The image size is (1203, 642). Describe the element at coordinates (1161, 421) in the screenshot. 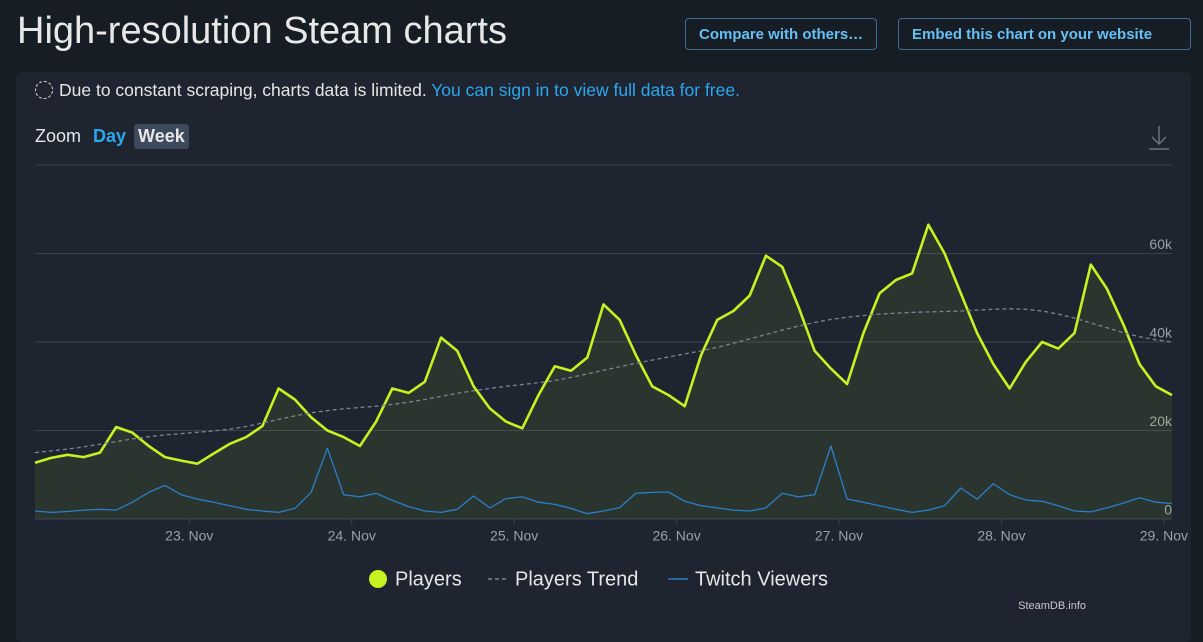

I see `y-tick-label: 20k` at that location.